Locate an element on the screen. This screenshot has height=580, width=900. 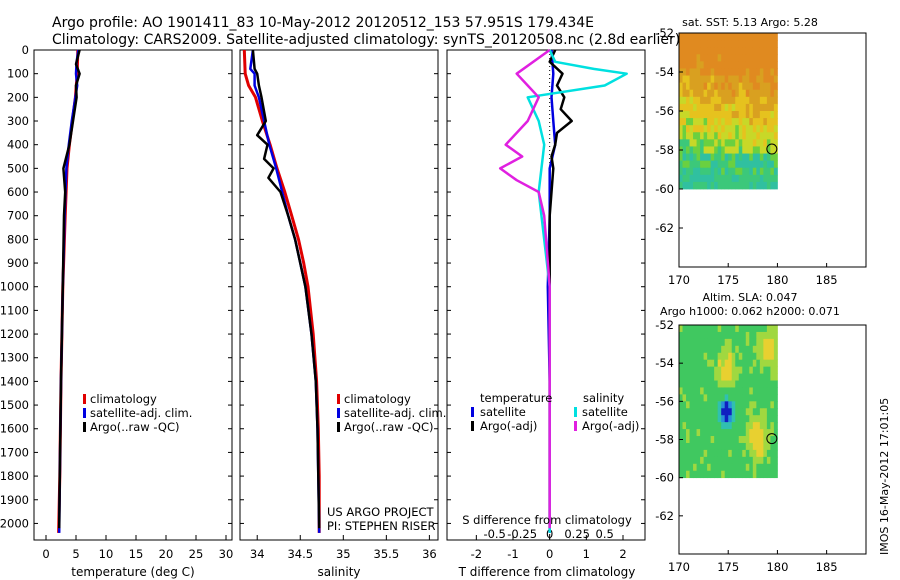
y-tick-label: -58 is located at coordinates (664, 150).